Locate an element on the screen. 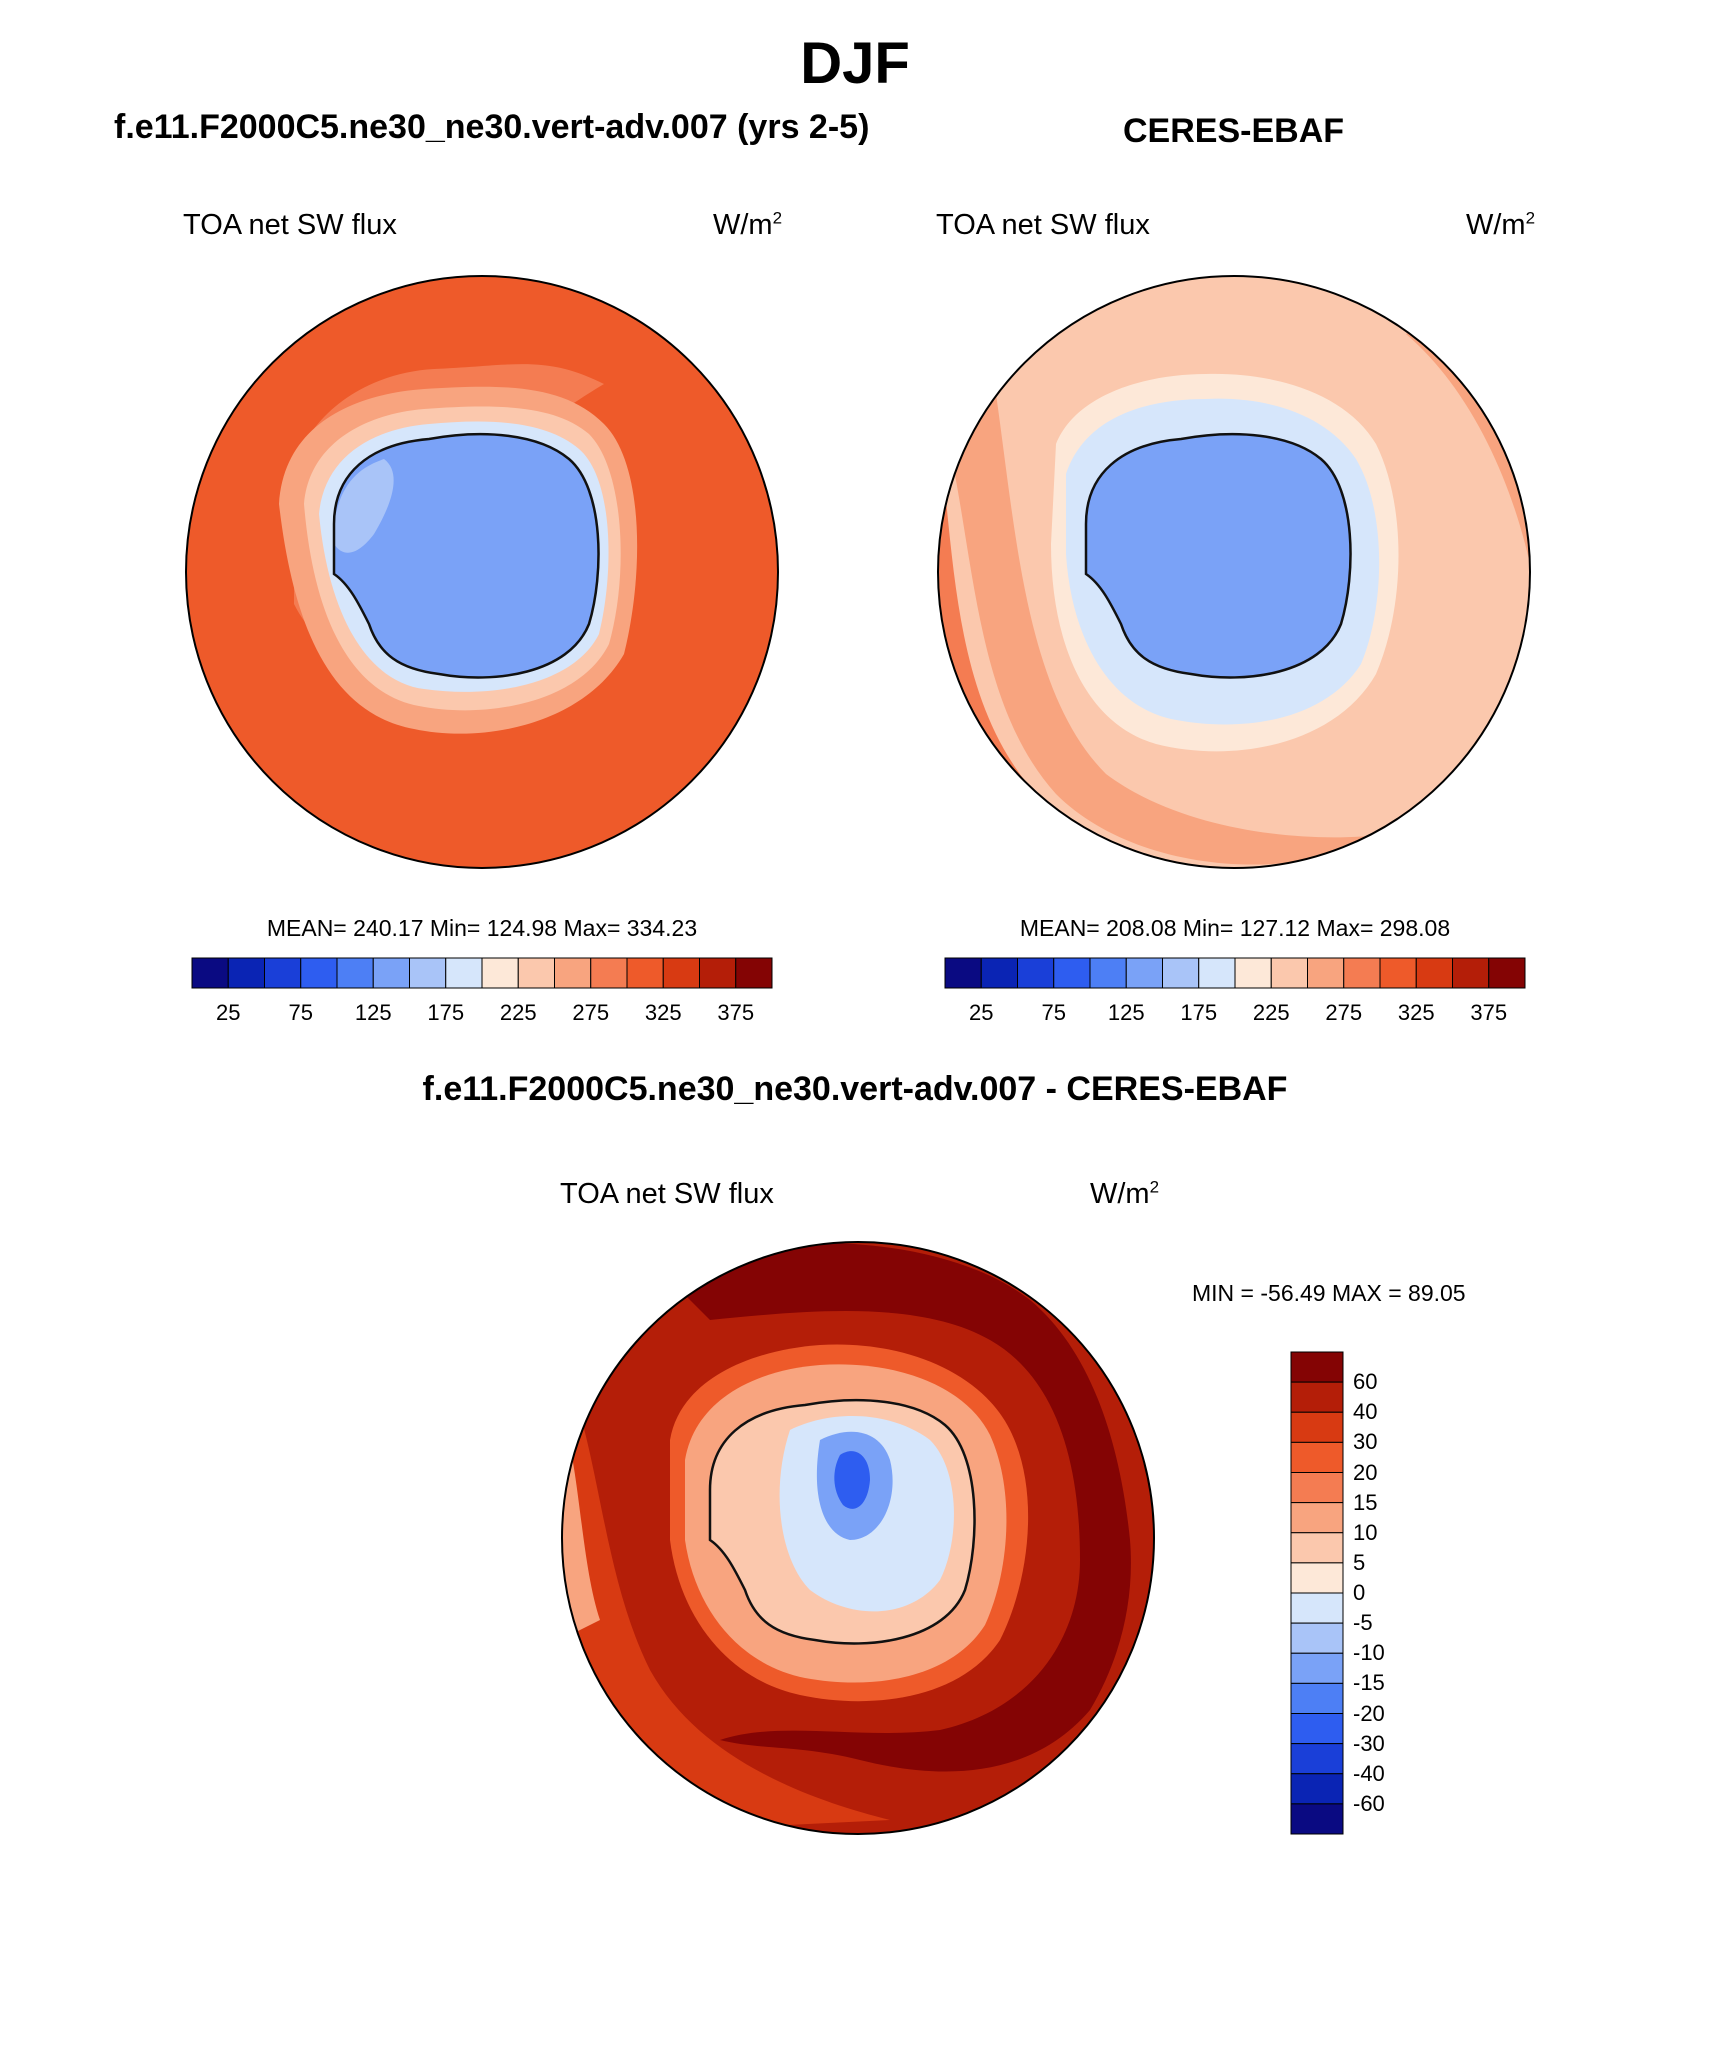 This screenshot has height=2061, width=1710. model-units-label: W/m2 is located at coordinates (748, 224).